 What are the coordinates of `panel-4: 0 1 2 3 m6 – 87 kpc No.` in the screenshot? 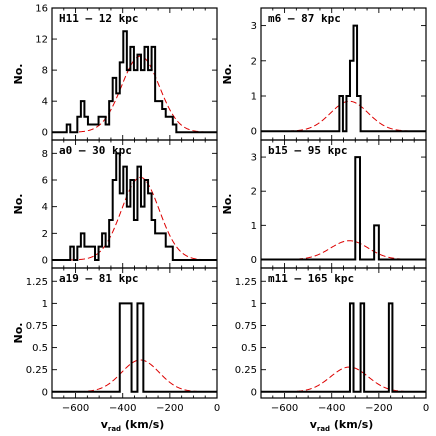 It's located at (324, 74).